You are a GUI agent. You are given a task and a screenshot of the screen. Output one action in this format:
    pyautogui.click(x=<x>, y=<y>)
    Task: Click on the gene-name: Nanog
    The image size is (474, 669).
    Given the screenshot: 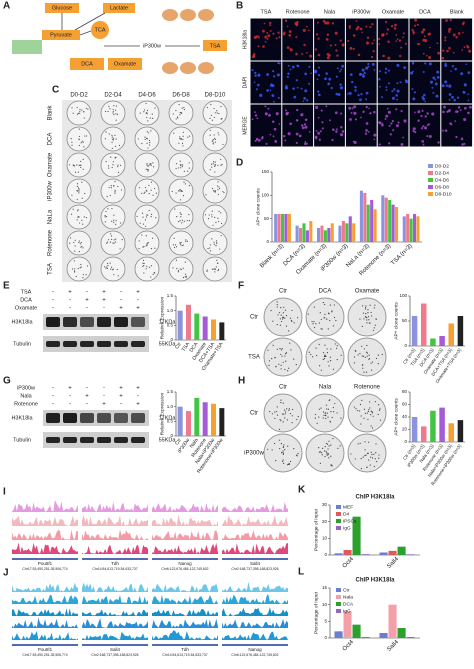 What is the action you would take?
    pyautogui.click(x=185, y=563)
    